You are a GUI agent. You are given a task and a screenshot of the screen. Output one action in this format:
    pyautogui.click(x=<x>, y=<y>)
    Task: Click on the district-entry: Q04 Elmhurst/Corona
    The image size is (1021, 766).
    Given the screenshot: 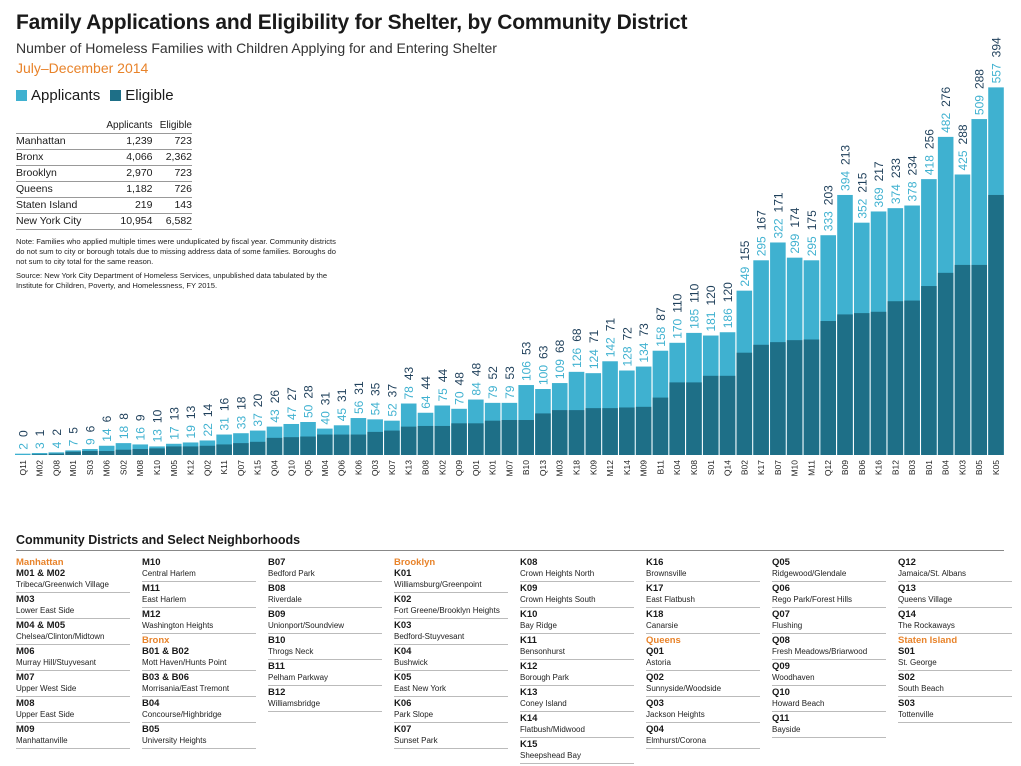 What is the action you would take?
    pyautogui.click(x=703, y=736)
    